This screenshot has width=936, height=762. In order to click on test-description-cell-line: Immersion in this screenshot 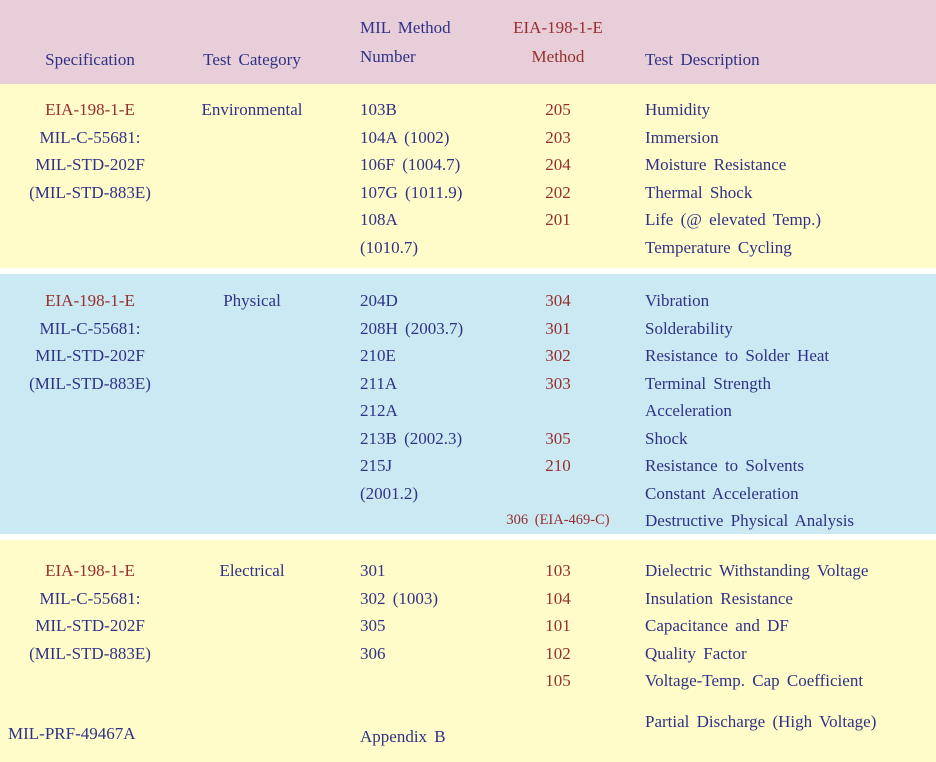, I will do `click(682, 137)`.